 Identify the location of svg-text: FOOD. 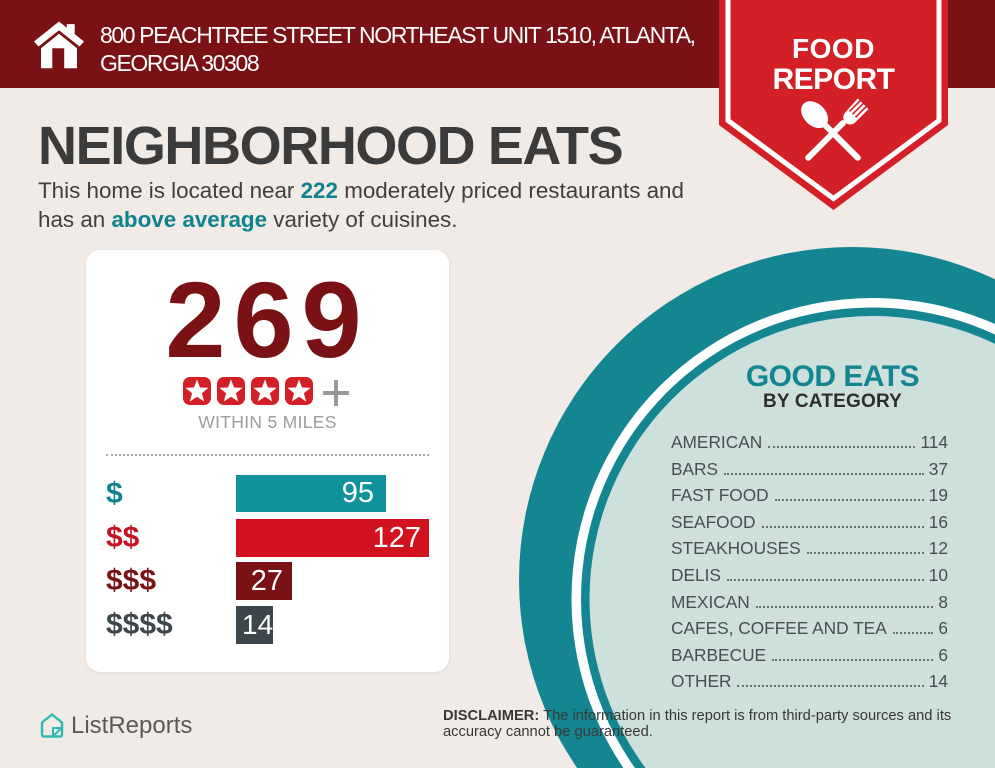
(833, 48).